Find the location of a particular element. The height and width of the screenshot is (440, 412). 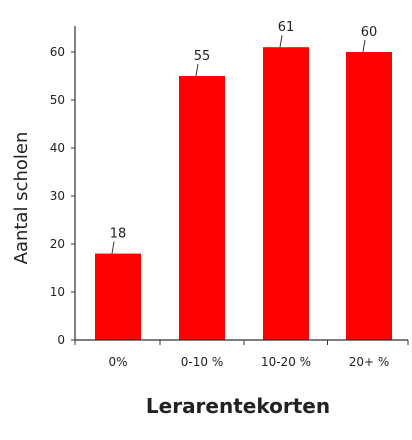

data-label-3: 61 is located at coordinates (286, 27).